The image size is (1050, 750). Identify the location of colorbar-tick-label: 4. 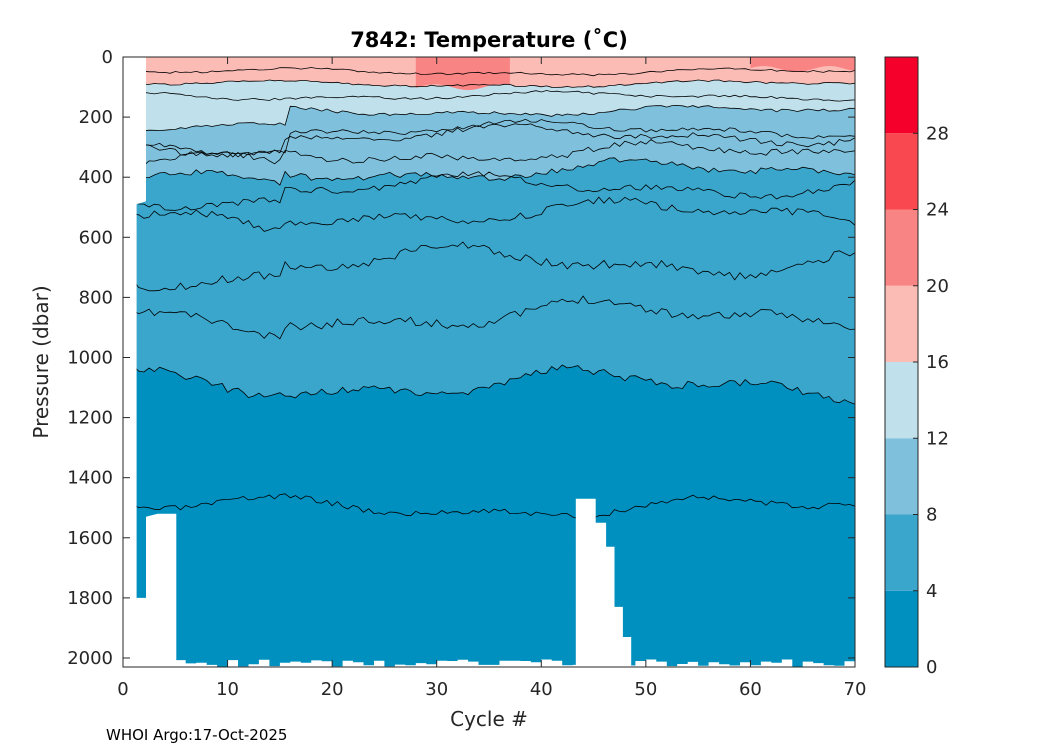
(931, 591).